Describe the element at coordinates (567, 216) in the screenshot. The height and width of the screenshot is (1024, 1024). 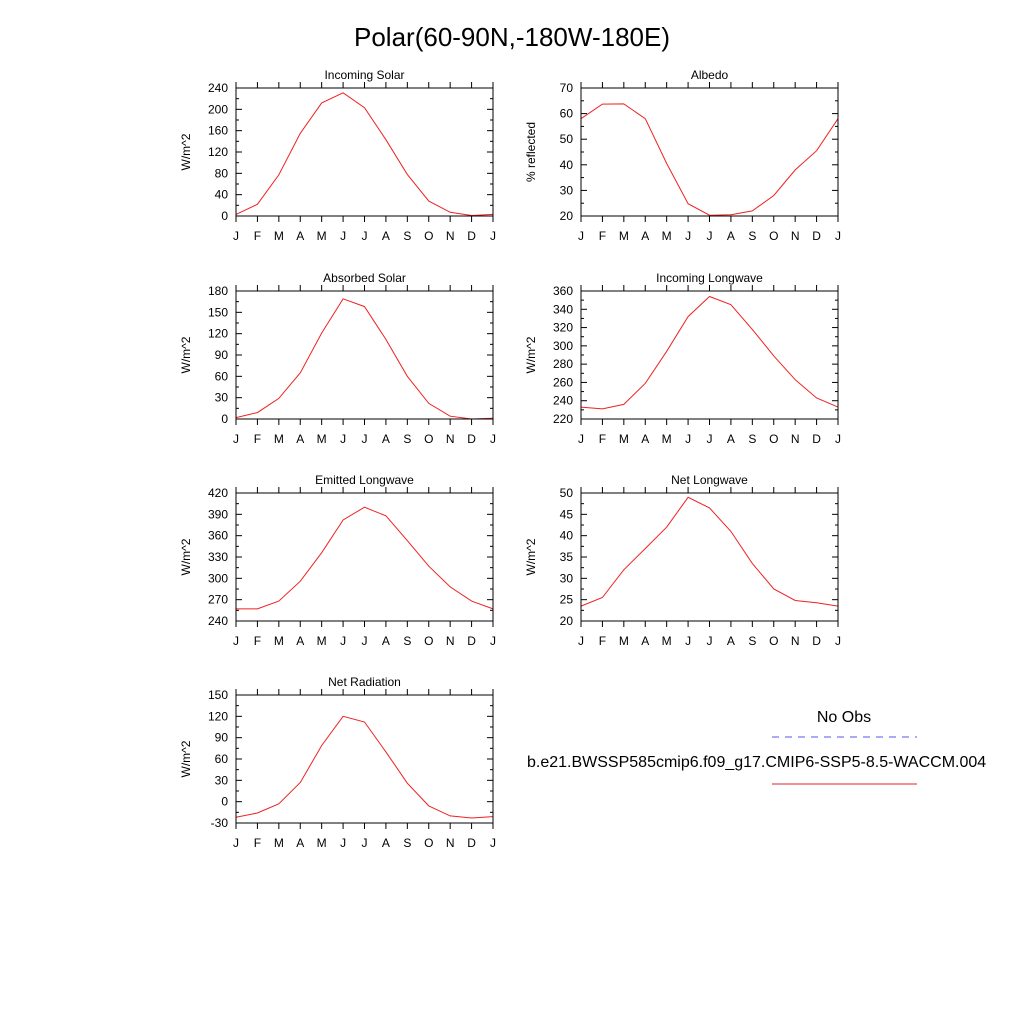
I see `y-tick-label-albedo: 20` at that location.